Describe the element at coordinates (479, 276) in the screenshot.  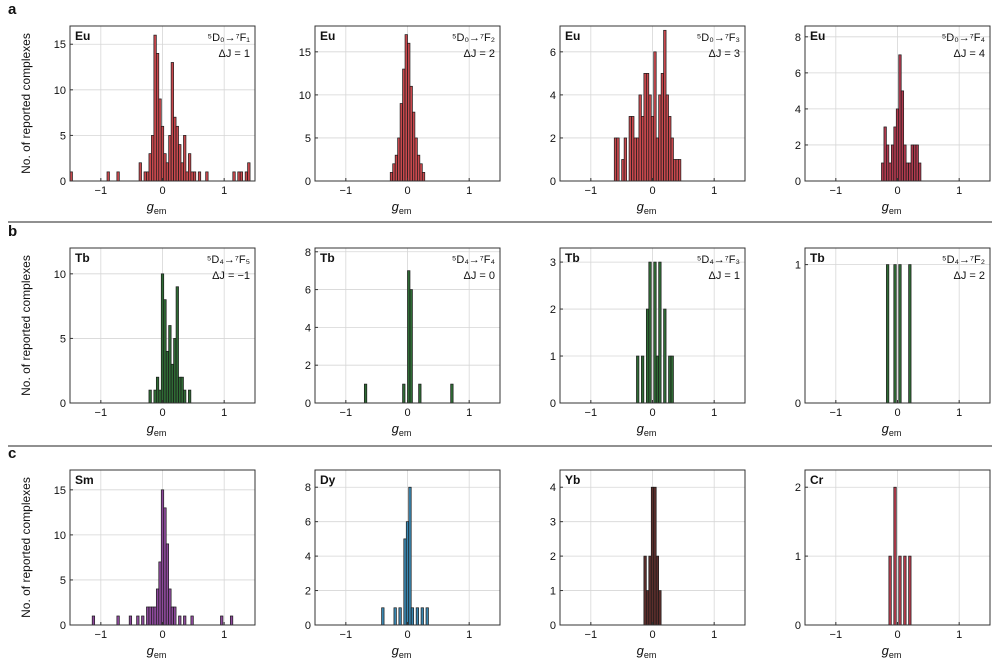
I see `delta-j-label: ΔJ = 0` at that location.